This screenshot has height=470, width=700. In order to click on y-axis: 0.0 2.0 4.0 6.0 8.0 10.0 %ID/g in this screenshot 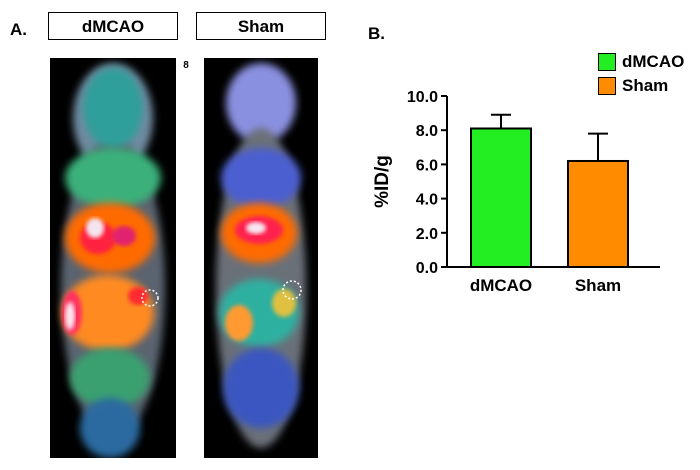, I will do `click(410, 183)`.